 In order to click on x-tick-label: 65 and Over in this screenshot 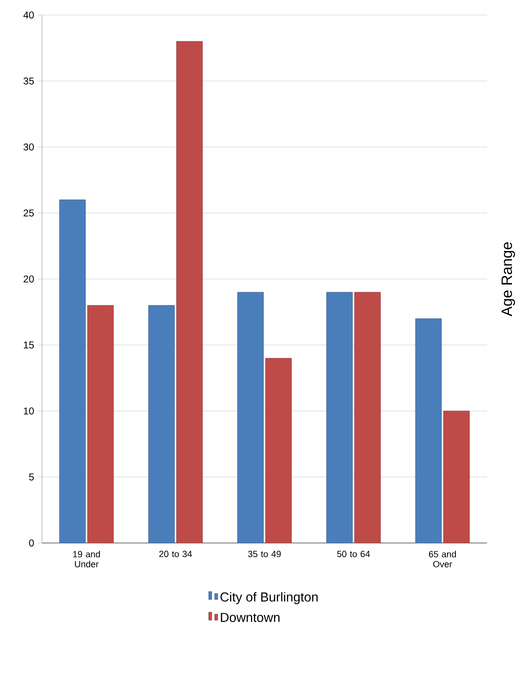, I will do `click(442, 559)`.